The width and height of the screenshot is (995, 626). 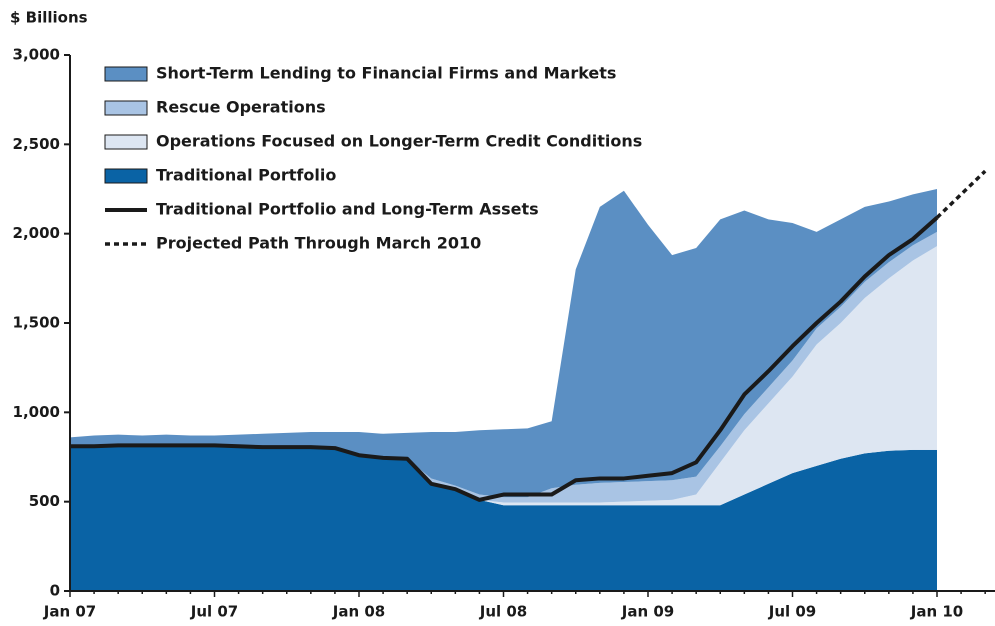 What do you see at coordinates (36, 412) in the screenshot?
I see `y-tick-label: 1,000` at bounding box center [36, 412].